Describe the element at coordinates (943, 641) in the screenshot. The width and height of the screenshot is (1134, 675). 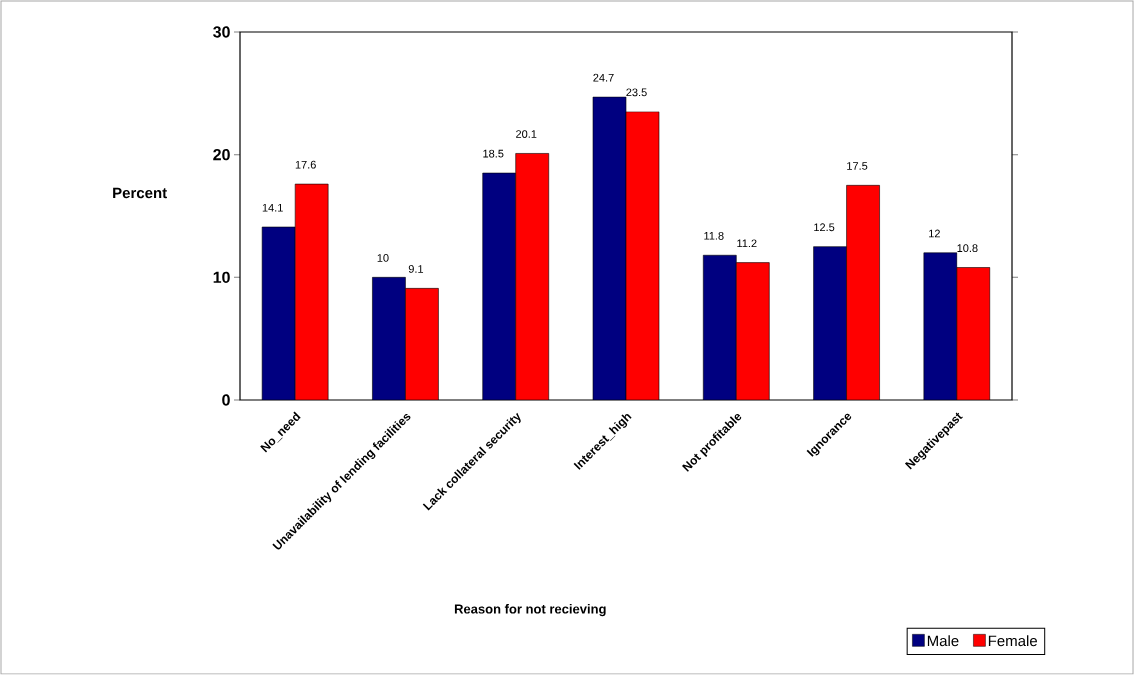
I see `legend-label: Male` at that location.